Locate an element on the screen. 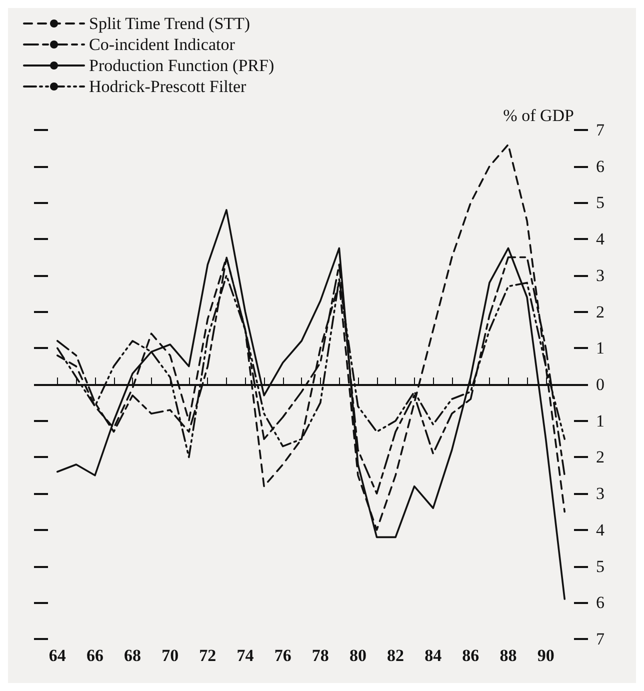 The height and width of the screenshot is (691, 644). x-tick-label: 68 is located at coordinates (133, 655).